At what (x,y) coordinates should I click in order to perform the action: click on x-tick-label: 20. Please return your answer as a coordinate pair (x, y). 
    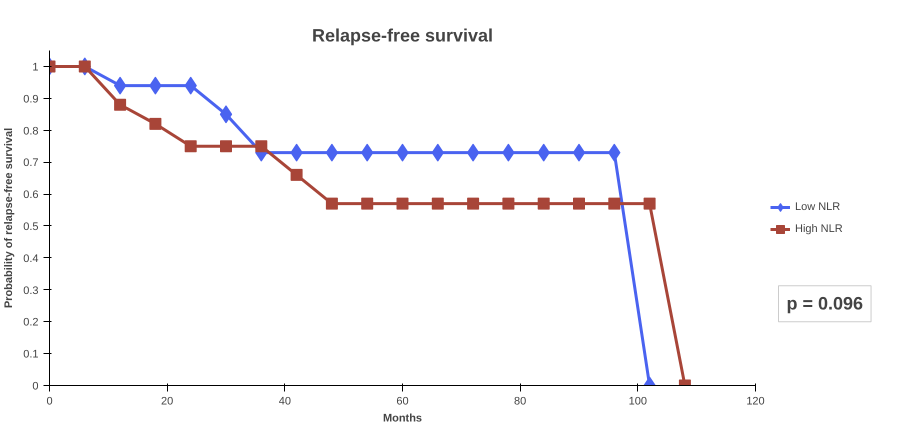
    Looking at the image, I should click on (167, 402).